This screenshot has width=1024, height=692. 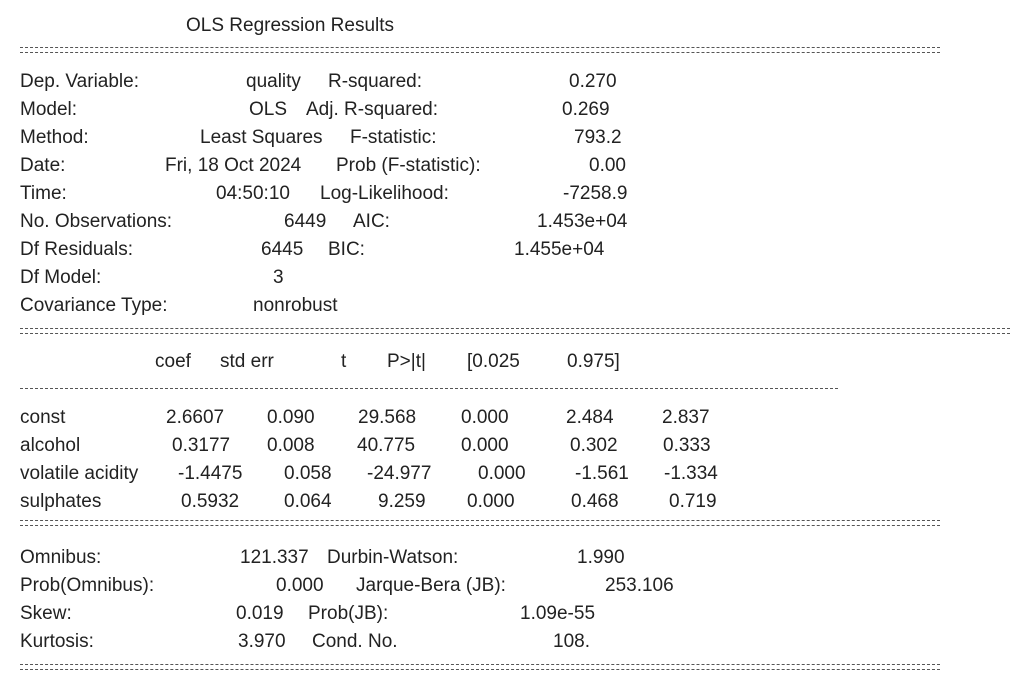 I want to click on stat-value: 3.970, so click(x=262, y=641).